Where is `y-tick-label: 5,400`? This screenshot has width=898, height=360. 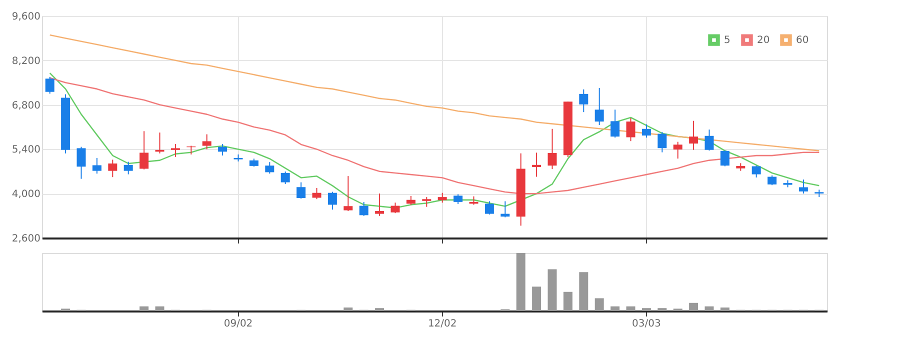 y-tick-label: 5,400 is located at coordinates (26, 150).